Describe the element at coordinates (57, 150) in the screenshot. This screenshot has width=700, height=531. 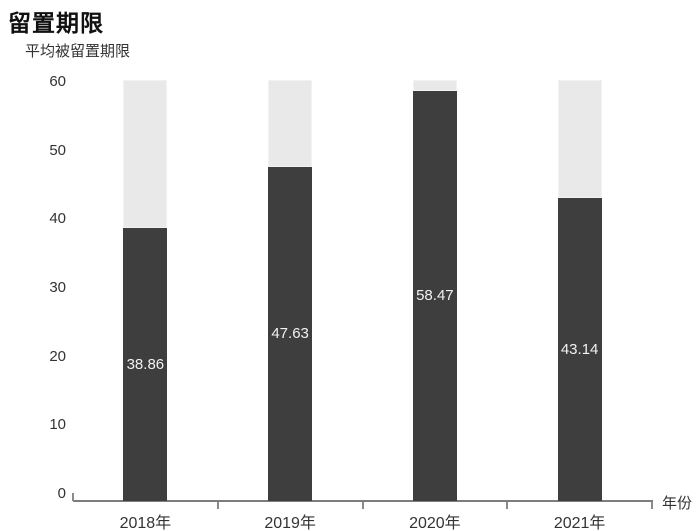
I see `y-axis-tick-label: 50` at that location.